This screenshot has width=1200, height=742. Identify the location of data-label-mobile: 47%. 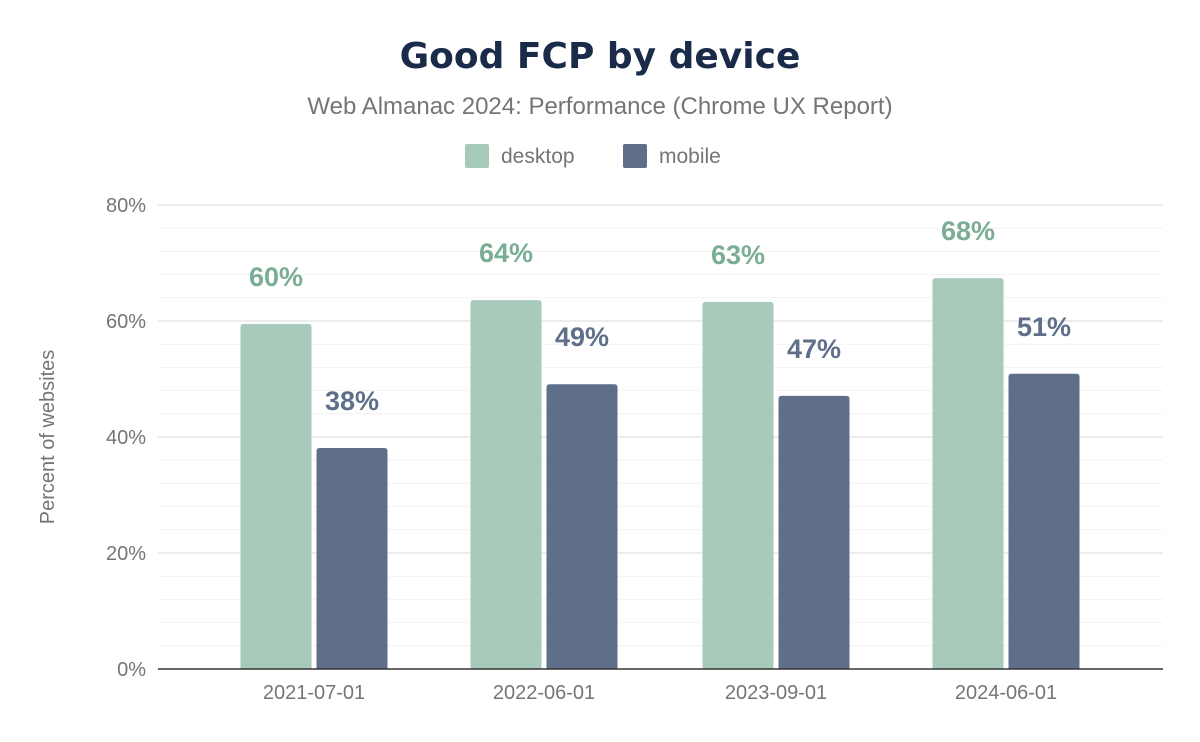
(814, 349).